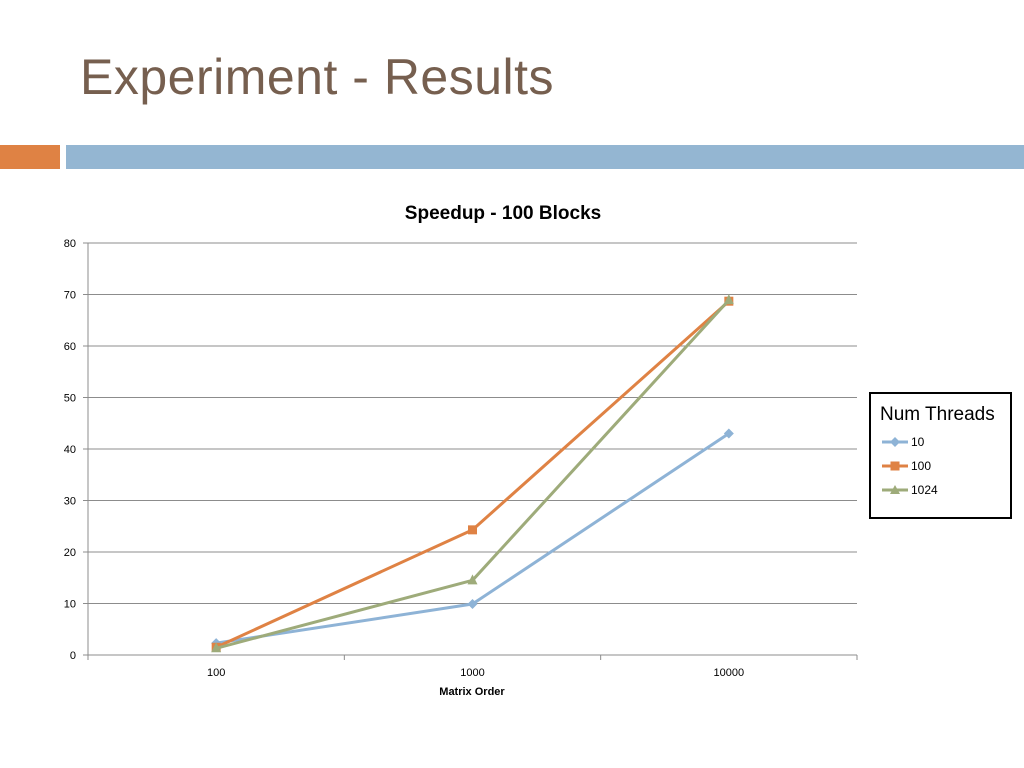  I want to click on legend-label: 10, so click(918, 442).